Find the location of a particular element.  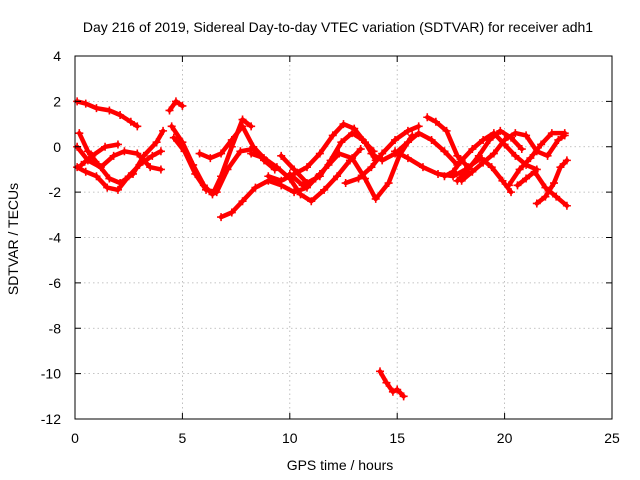

x-tick-label: 15 is located at coordinates (397, 438).